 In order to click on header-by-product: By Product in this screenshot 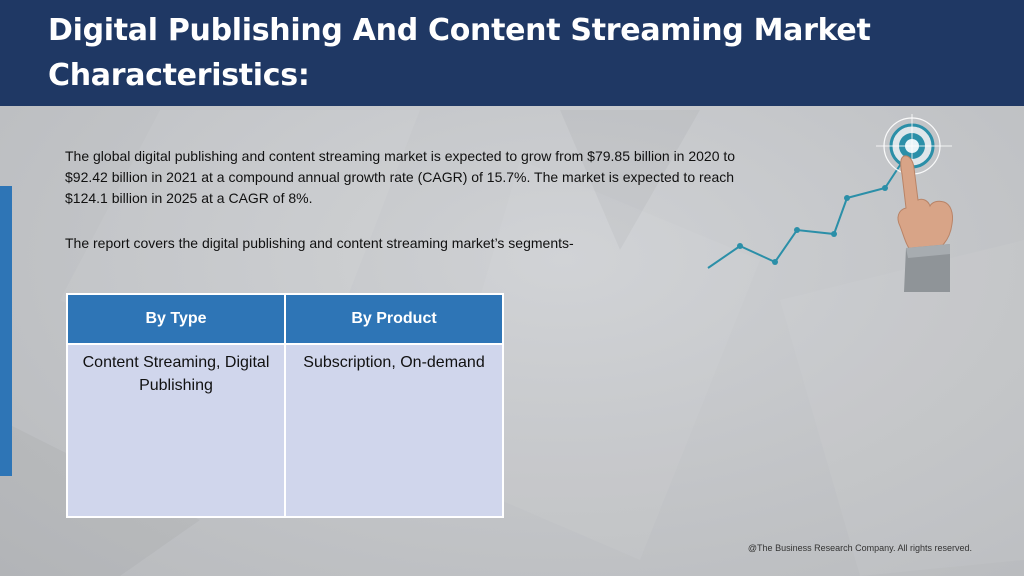, I will do `click(394, 319)`.